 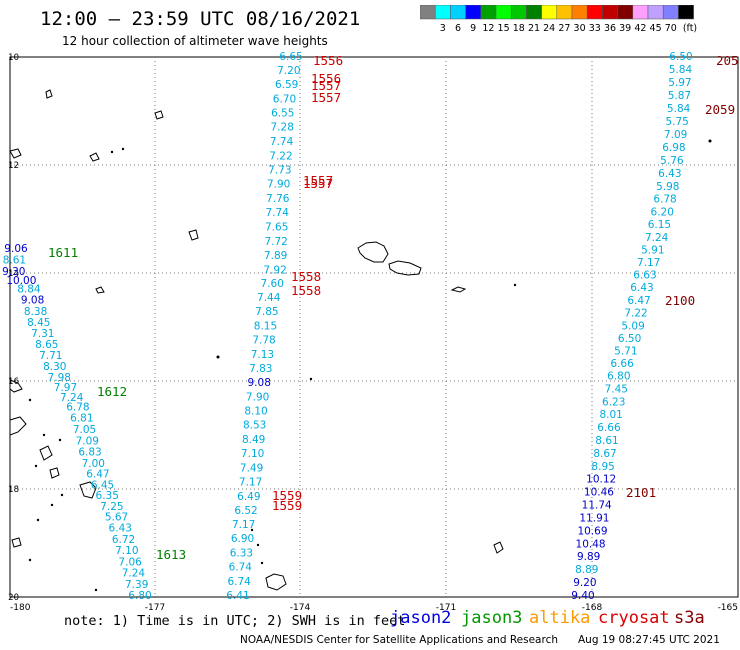 I want to click on wave-height-value: 7.78, so click(x=263, y=341).